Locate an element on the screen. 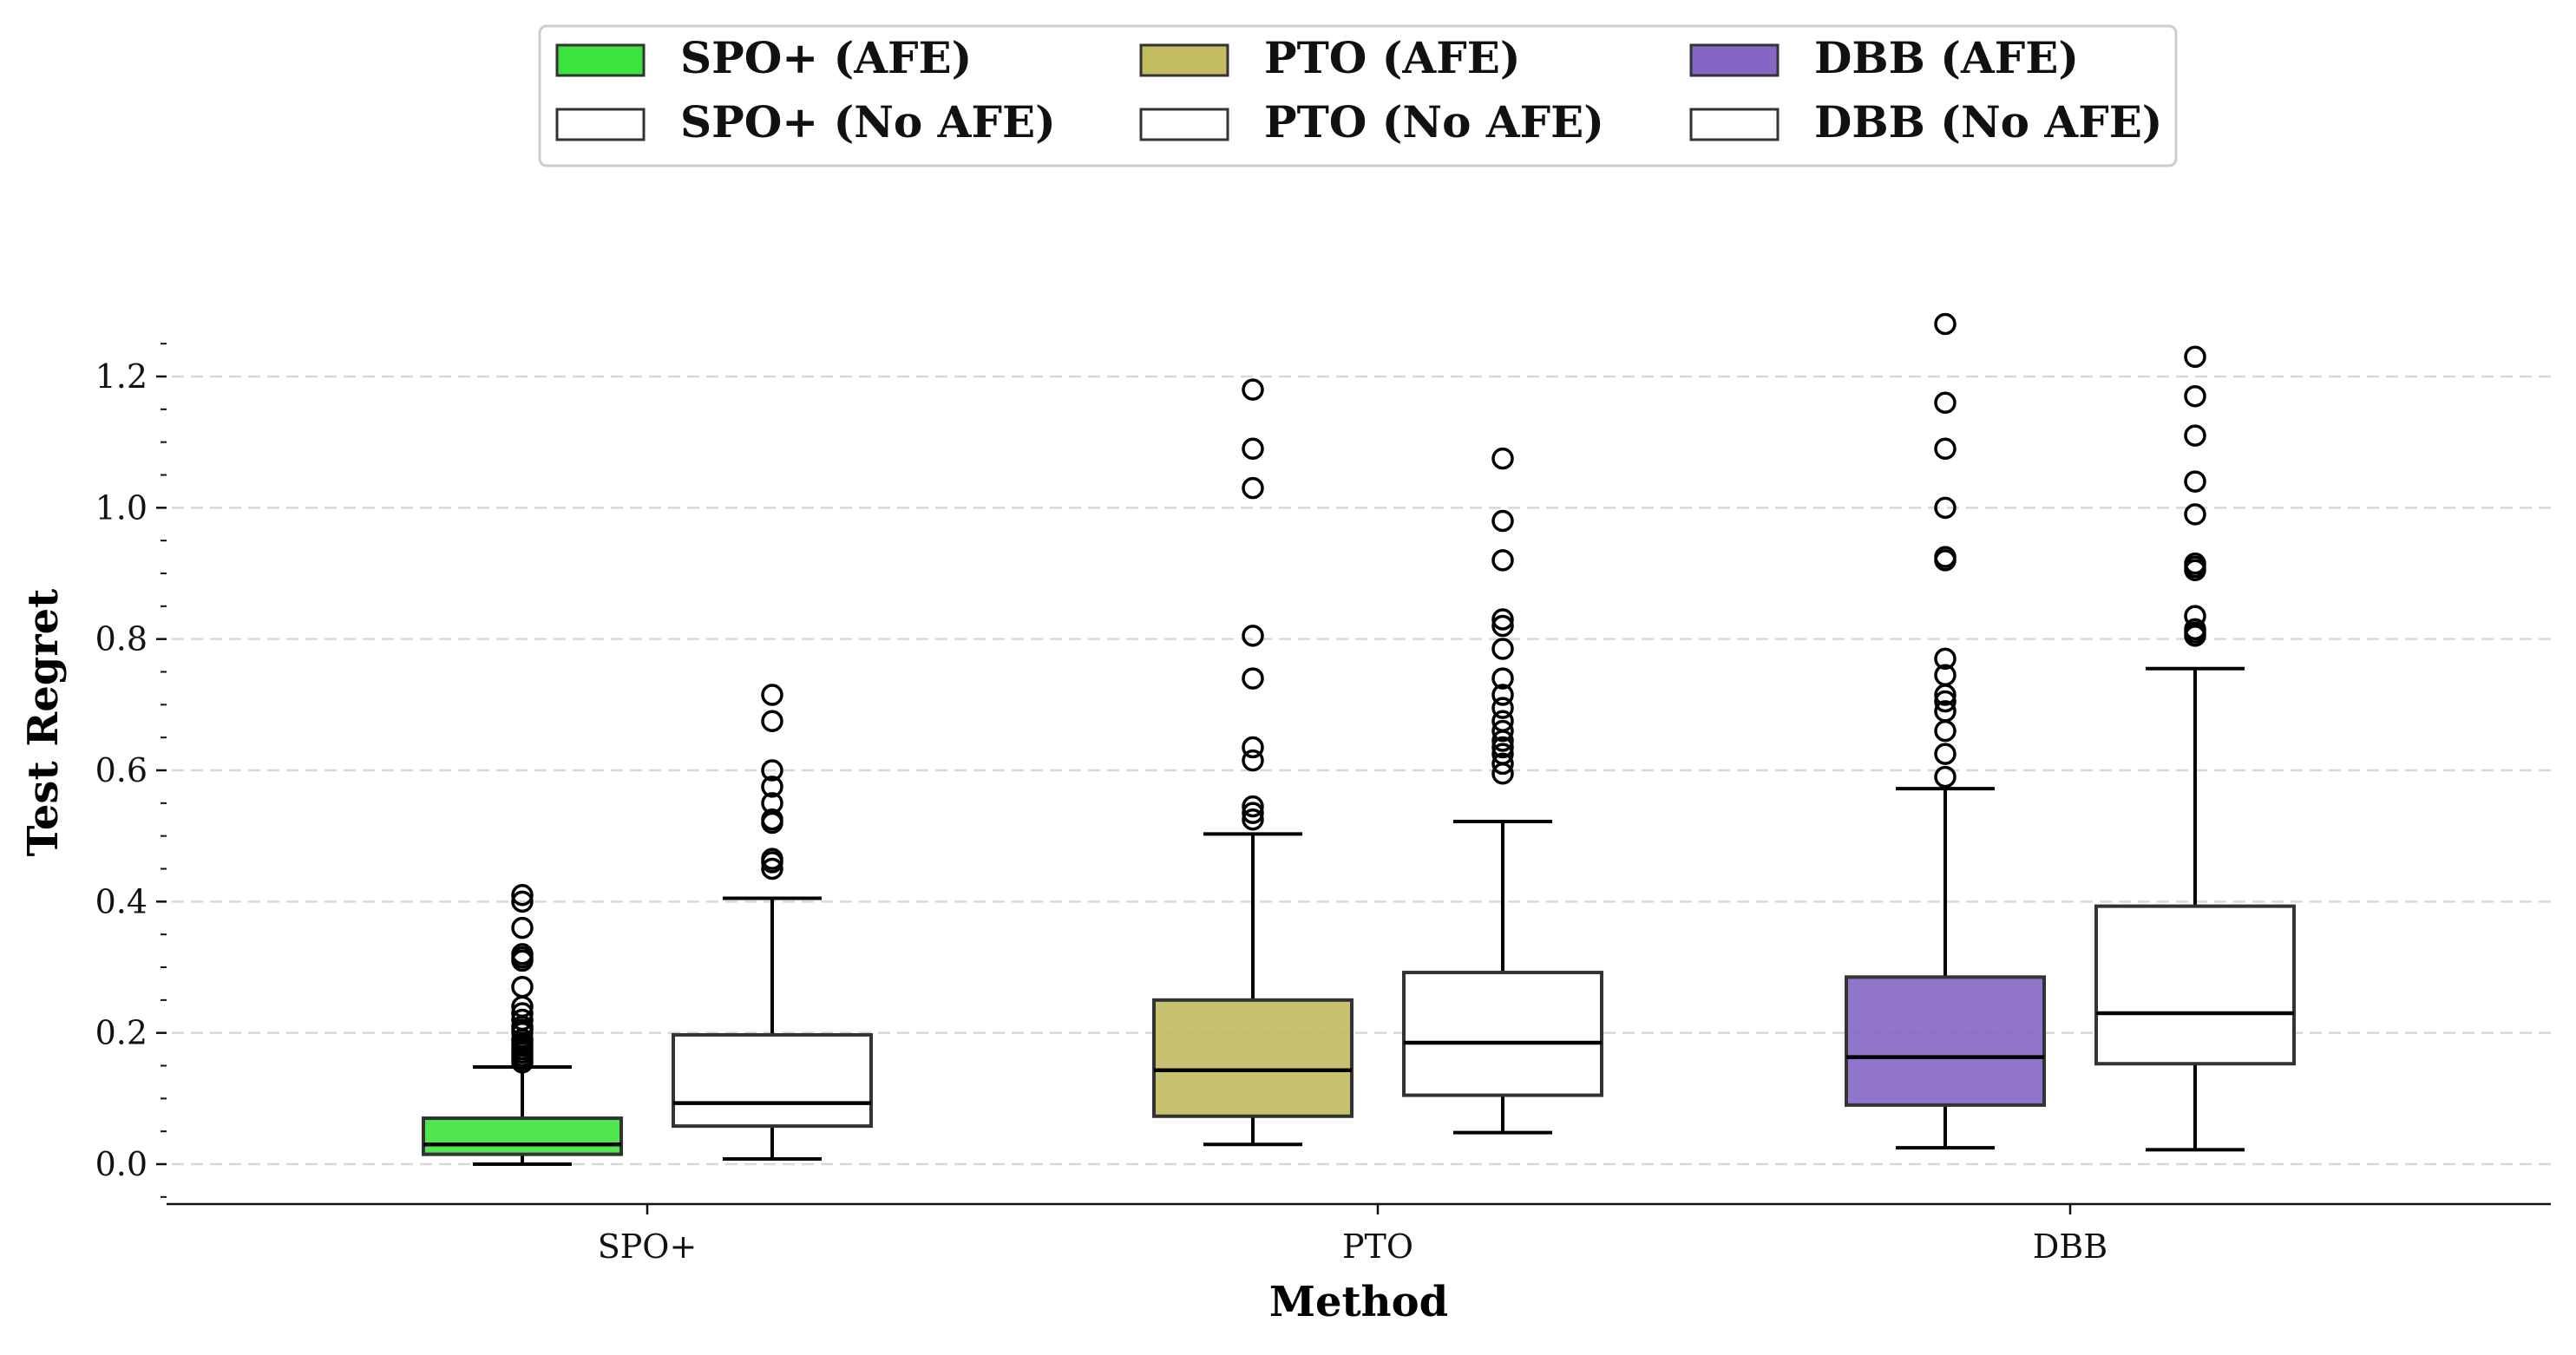  box-group-dbb-afe is located at coordinates (1945, 731).